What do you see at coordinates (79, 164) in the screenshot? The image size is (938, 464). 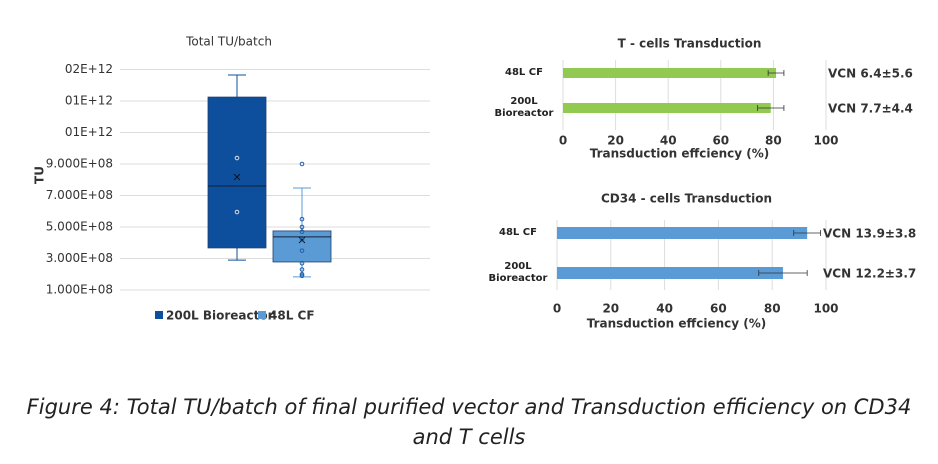 I see `y-tick-label: 9.000E+08` at bounding box center [79, 164].